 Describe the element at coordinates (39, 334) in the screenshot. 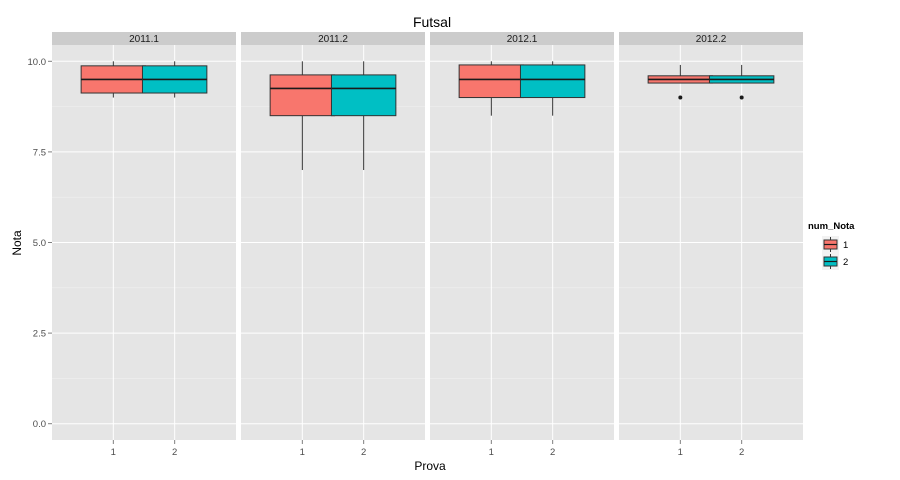

I see `y-tick-label: 2.5` at that location.